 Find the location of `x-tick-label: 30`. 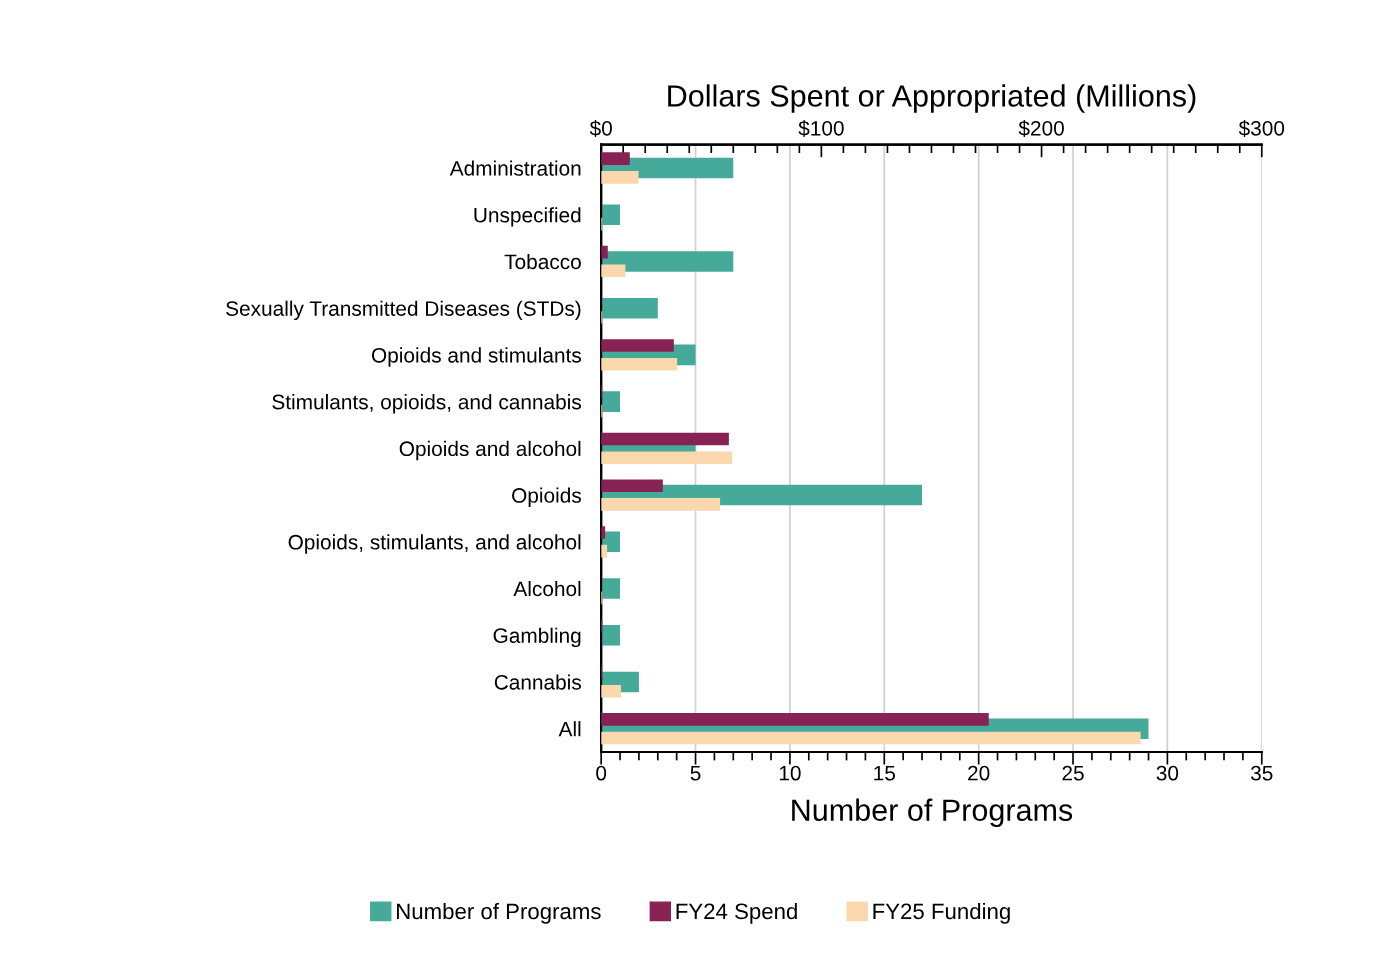

x-tick-label: 30 is located at coordinates (1167, 773).